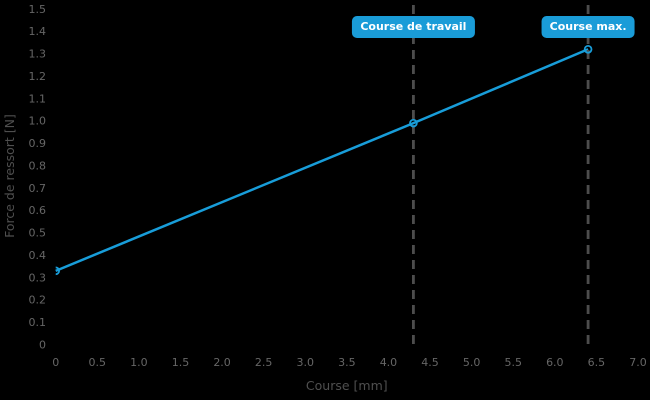 This screenshot has width=650, height=400. Describe the element at coordinates (222, 362) in the screenshot. I see `x-tick-label: 2.0` at that location.